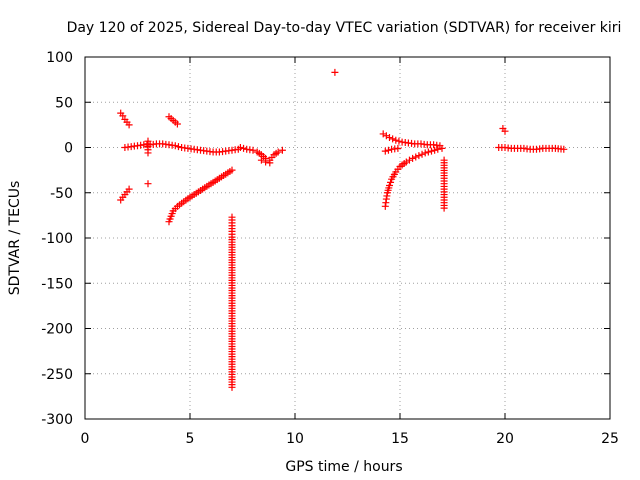  I want to click on x-tick-label: 5, so click(190, 439).